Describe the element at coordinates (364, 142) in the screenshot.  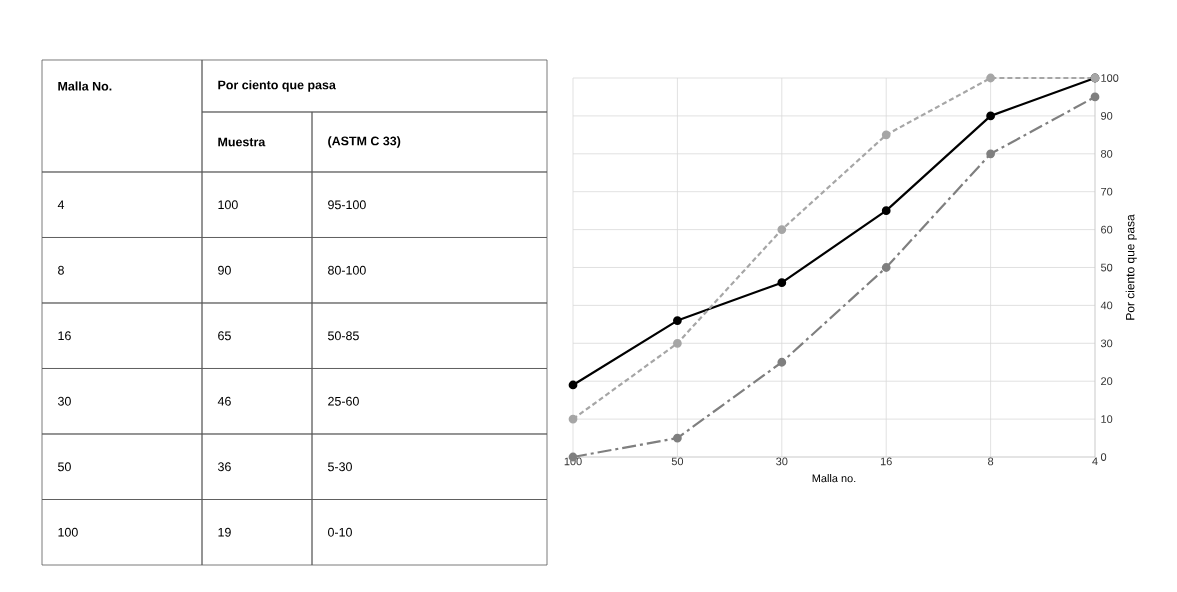
I see `text: (ASTM C 33)` at that location.